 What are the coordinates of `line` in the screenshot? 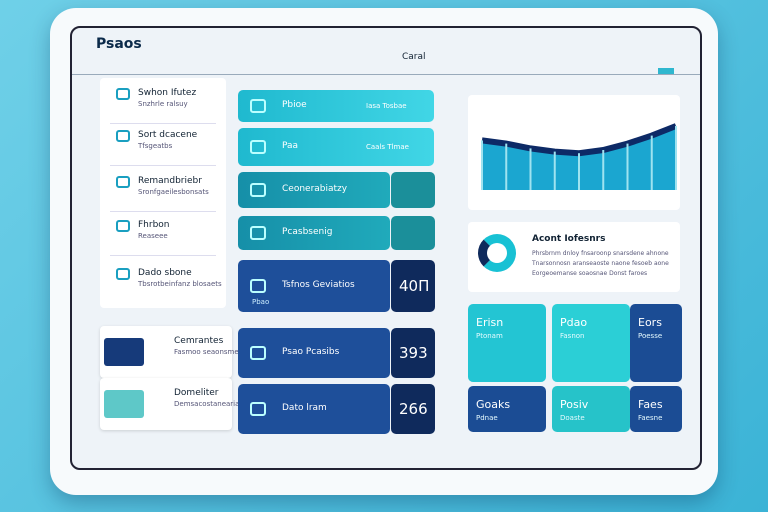 It's located at (579, 140).